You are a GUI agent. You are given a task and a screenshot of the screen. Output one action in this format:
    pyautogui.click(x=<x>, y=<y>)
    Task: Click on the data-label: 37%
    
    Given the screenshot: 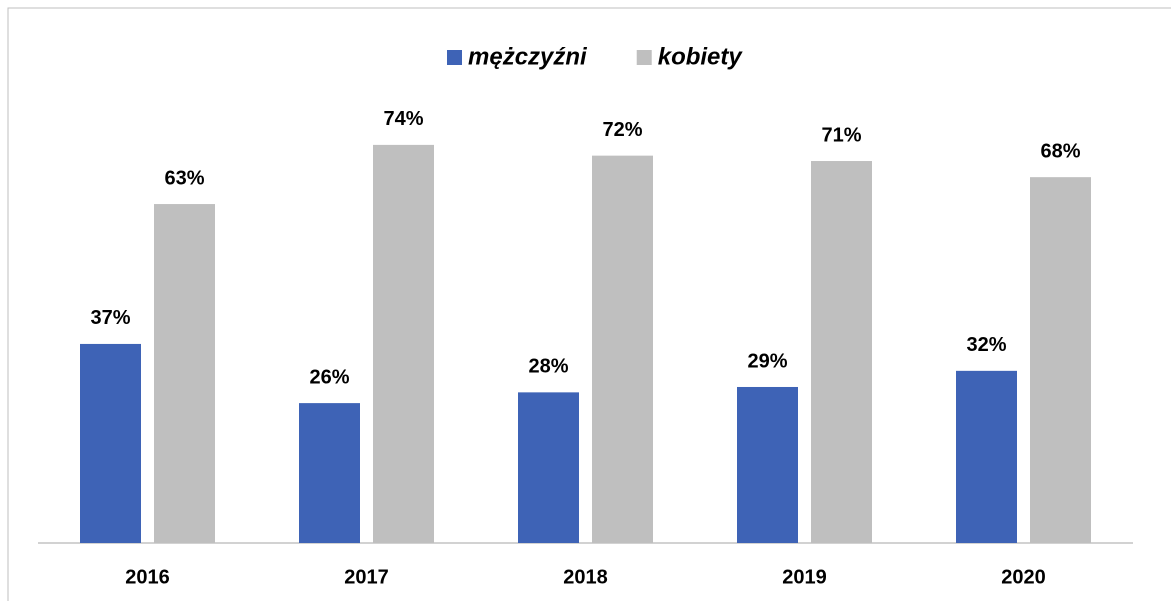 What is the action you would take?
    pyautogui.click(x=110, y=318)
    